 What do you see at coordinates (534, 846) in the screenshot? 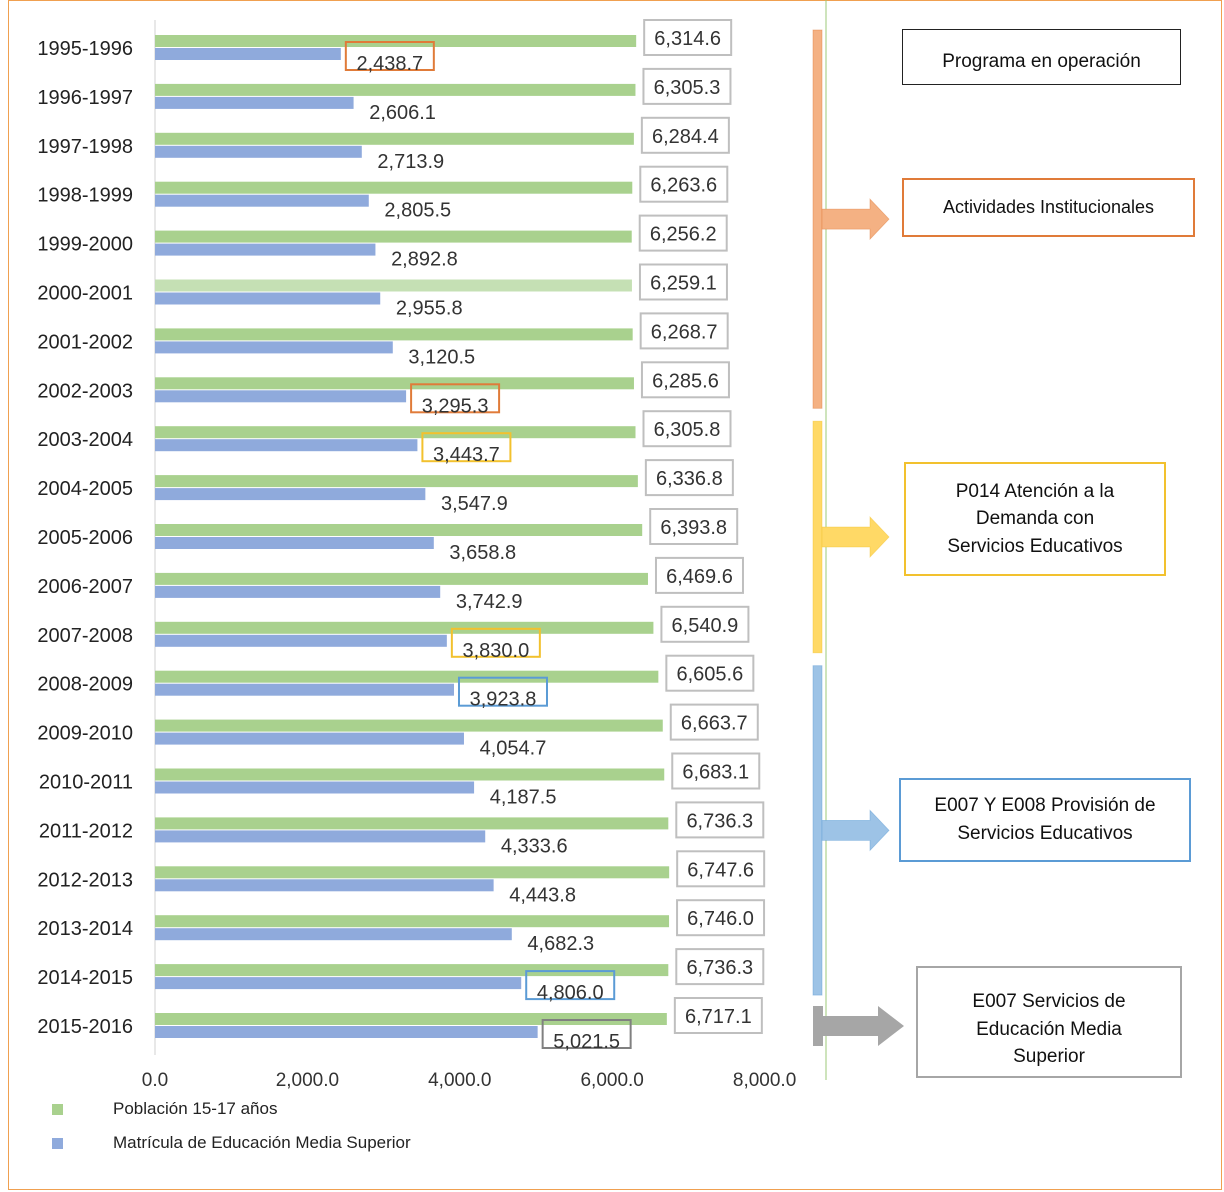
I see `data-label-matricula: 4,333.6` at bounding box center [534, 846].